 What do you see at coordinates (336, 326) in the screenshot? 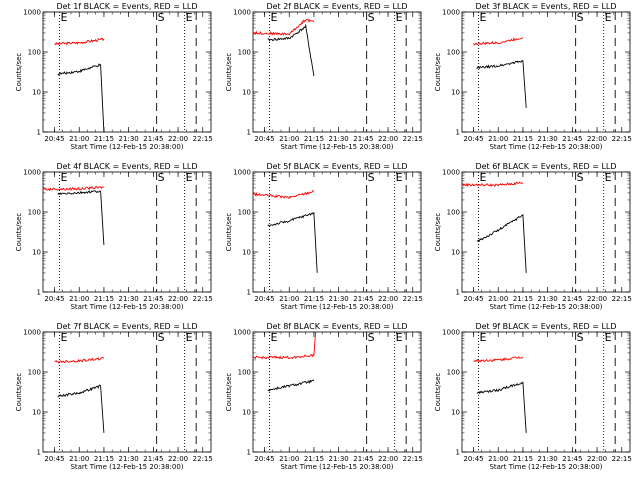
I see `panel-title: Det 8f BLACK = Events, RED = LLD` at bounding box center [336, 326].